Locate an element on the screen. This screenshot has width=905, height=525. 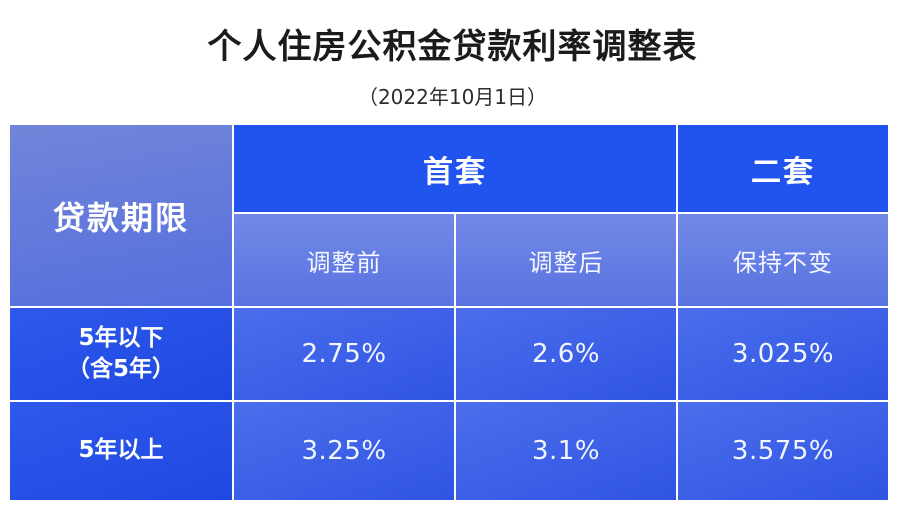
row-label-line2: （含5年） is located at coordinates (120, 369).